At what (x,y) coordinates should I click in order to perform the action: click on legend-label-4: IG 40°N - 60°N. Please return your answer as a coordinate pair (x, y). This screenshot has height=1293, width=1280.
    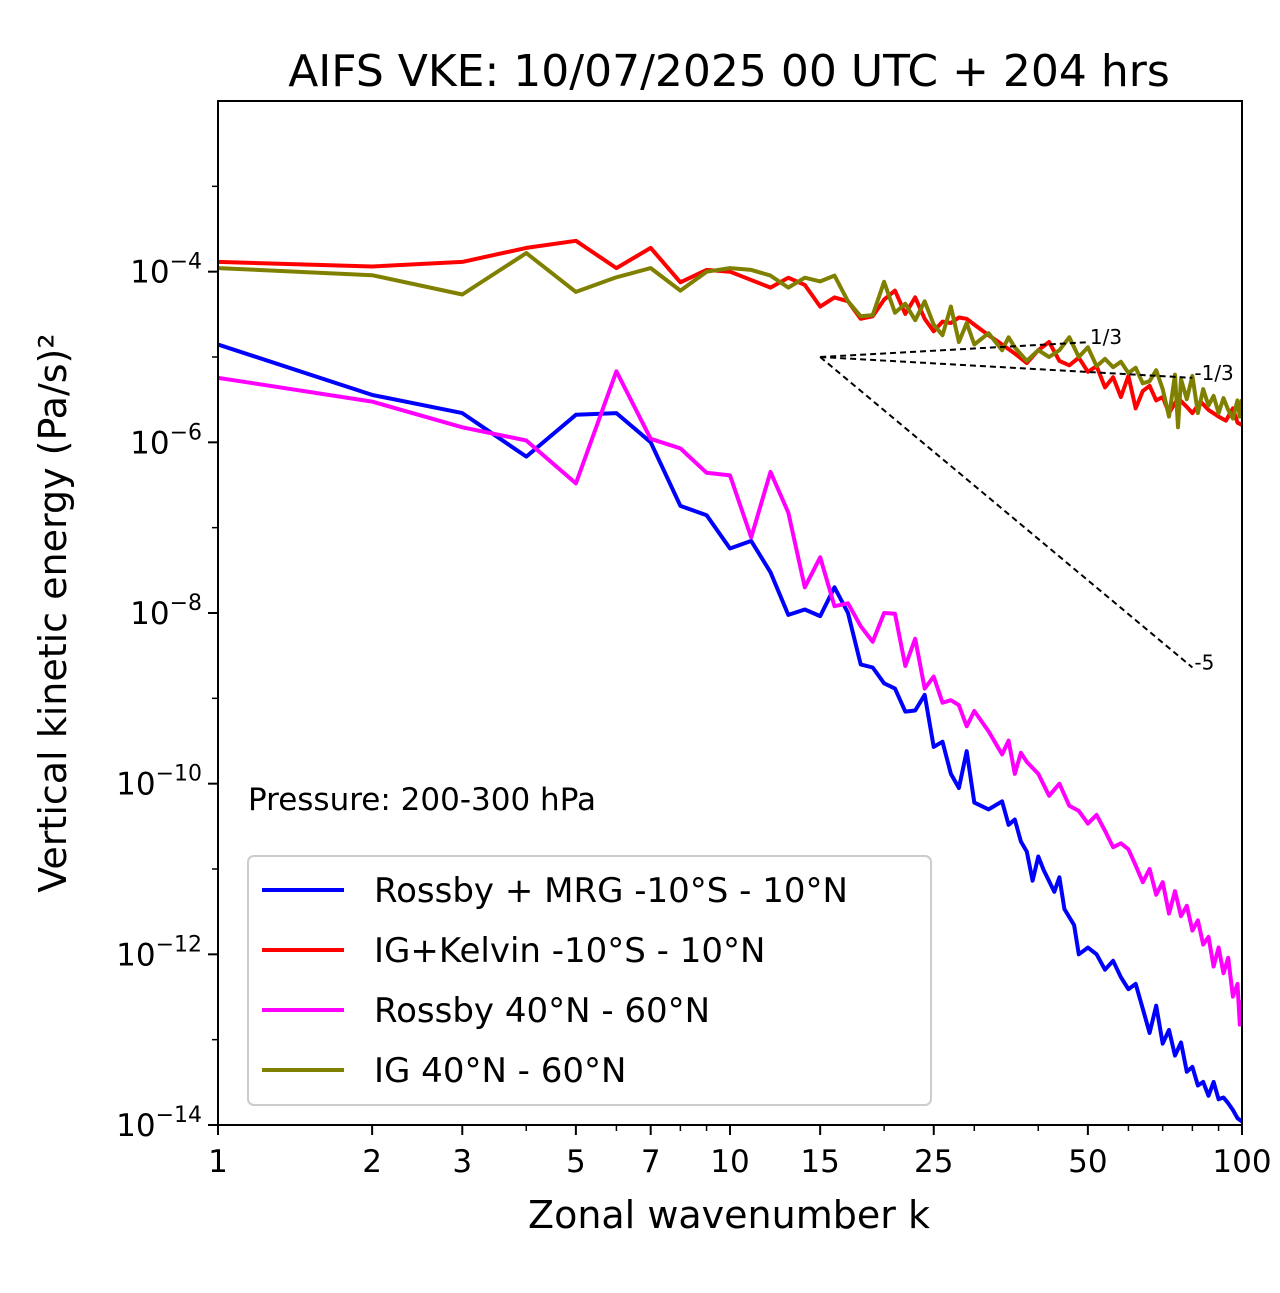
    Looking at the image, I should click on (500, 1071).